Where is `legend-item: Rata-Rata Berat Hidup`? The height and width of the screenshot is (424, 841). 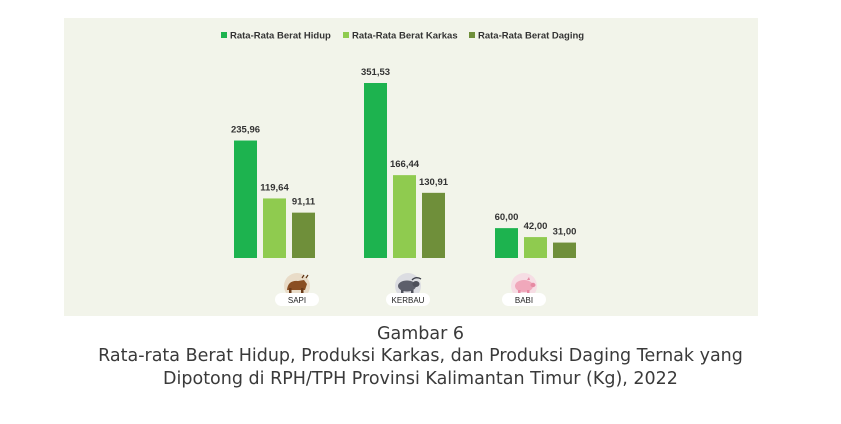
legend-item: Rata-Rata Berat Hidup is located at coordinates (276, 36).